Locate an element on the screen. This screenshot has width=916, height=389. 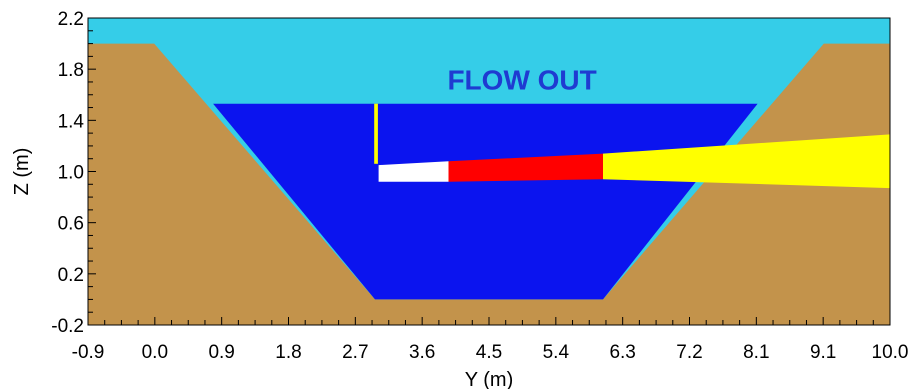
x-tick-label: 5.4 is located at coordinates (556, 352).